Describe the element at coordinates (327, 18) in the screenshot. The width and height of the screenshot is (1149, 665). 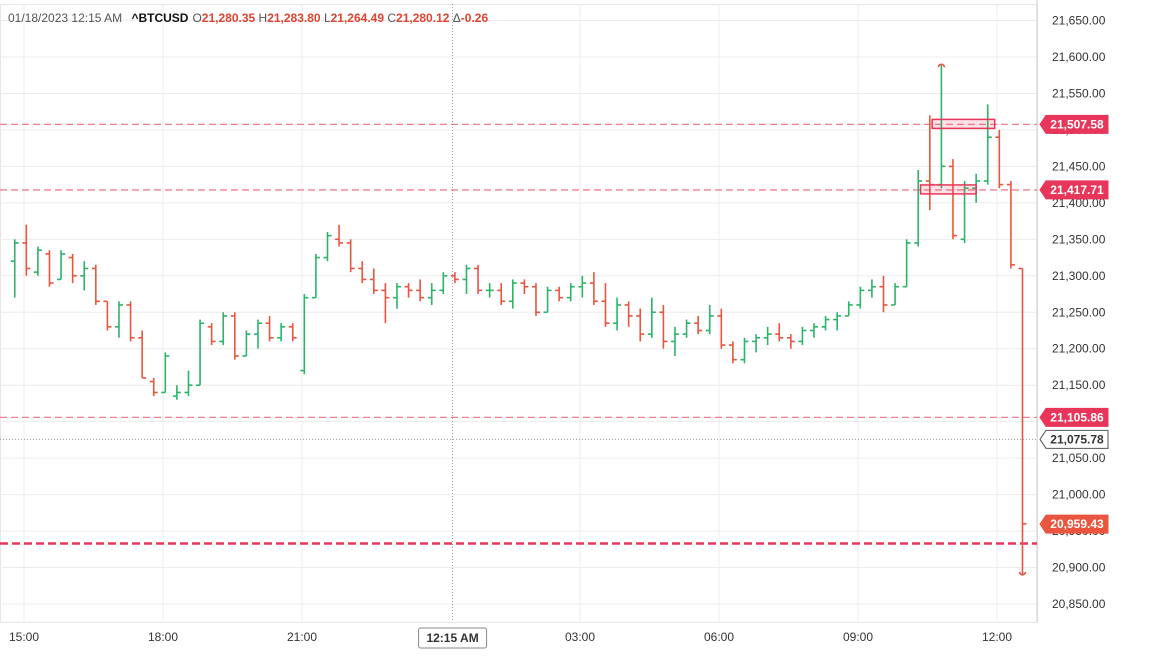
I see `info-low-label: L` at that location.